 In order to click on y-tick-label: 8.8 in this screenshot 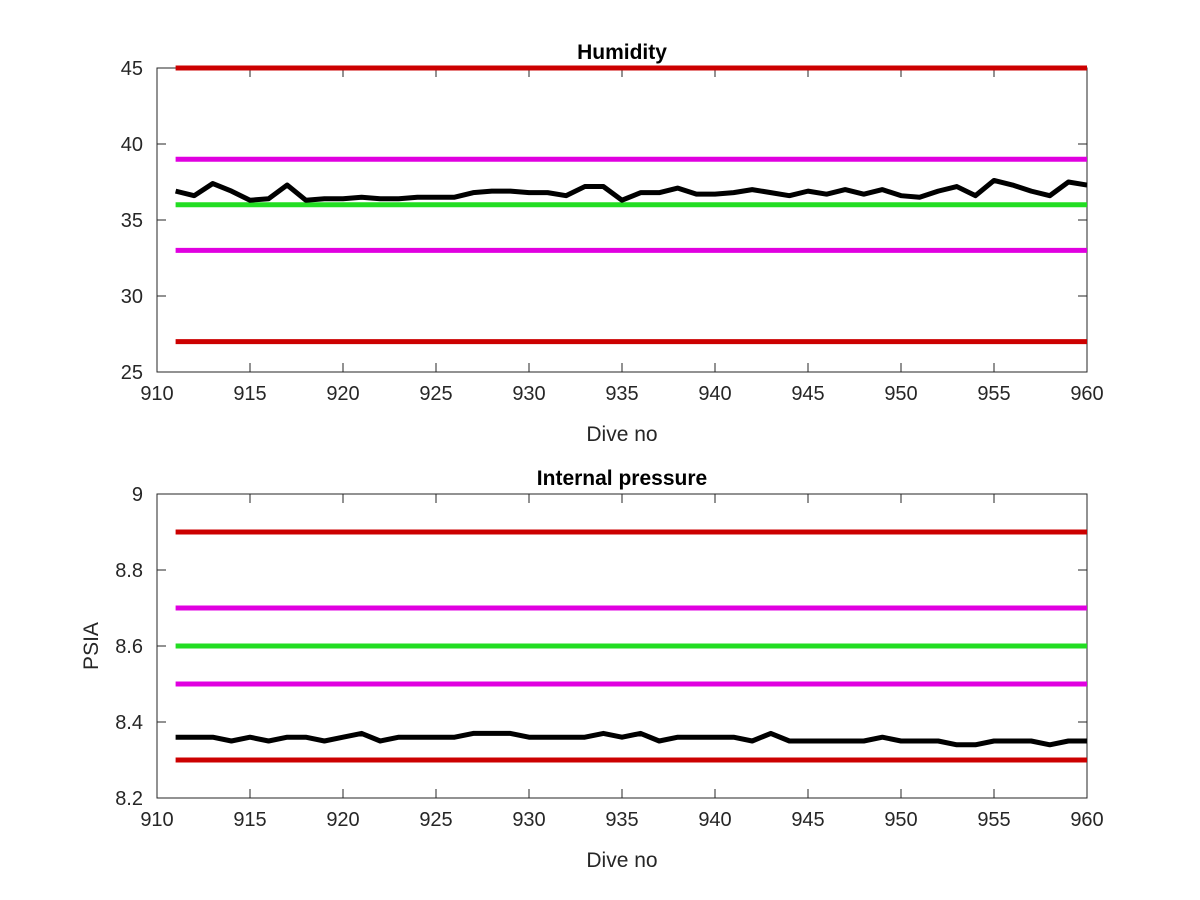, I will do `click(129, 571)`.